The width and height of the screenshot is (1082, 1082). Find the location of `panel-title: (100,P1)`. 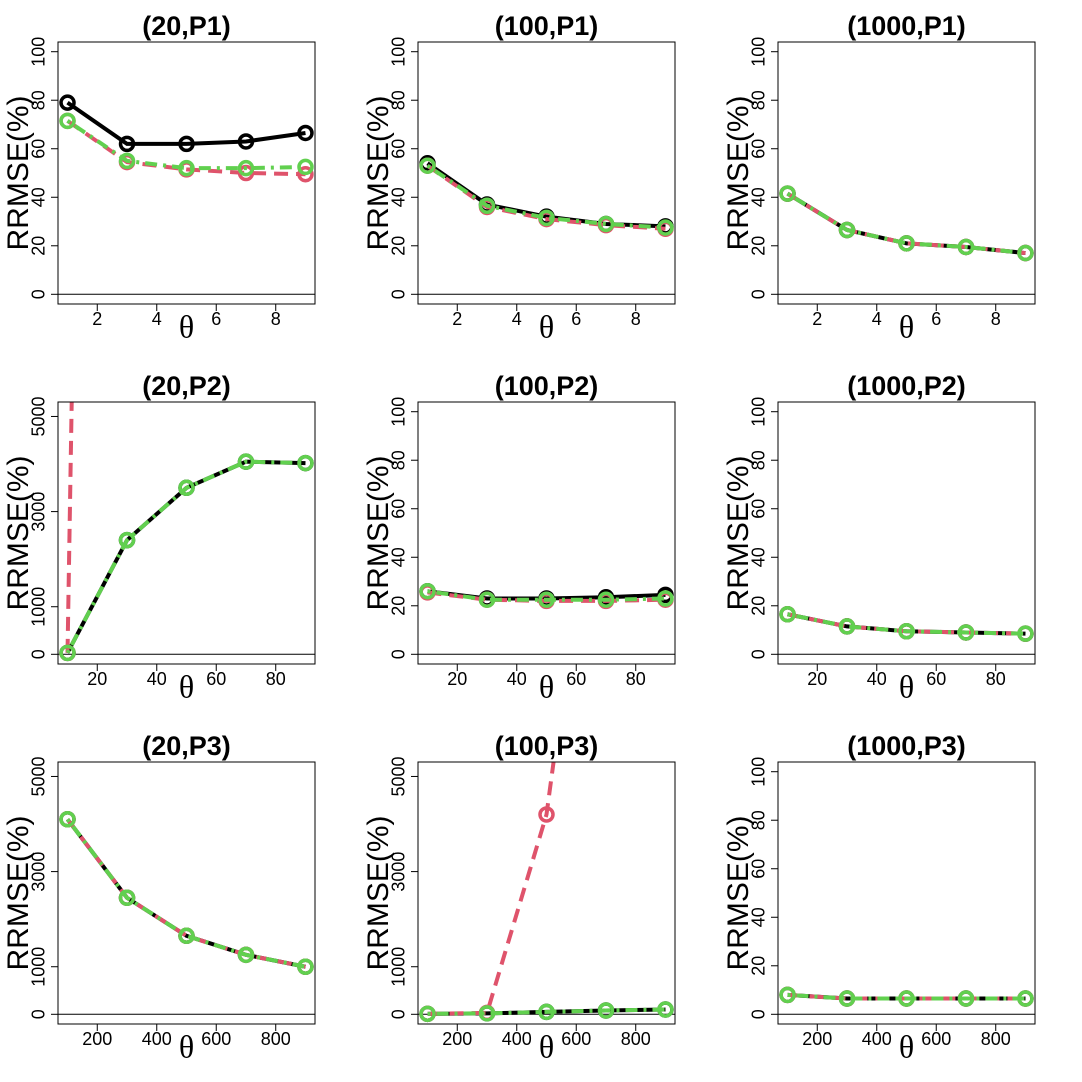

panel-title: (100,P1) is located at coordinates (547, 26).